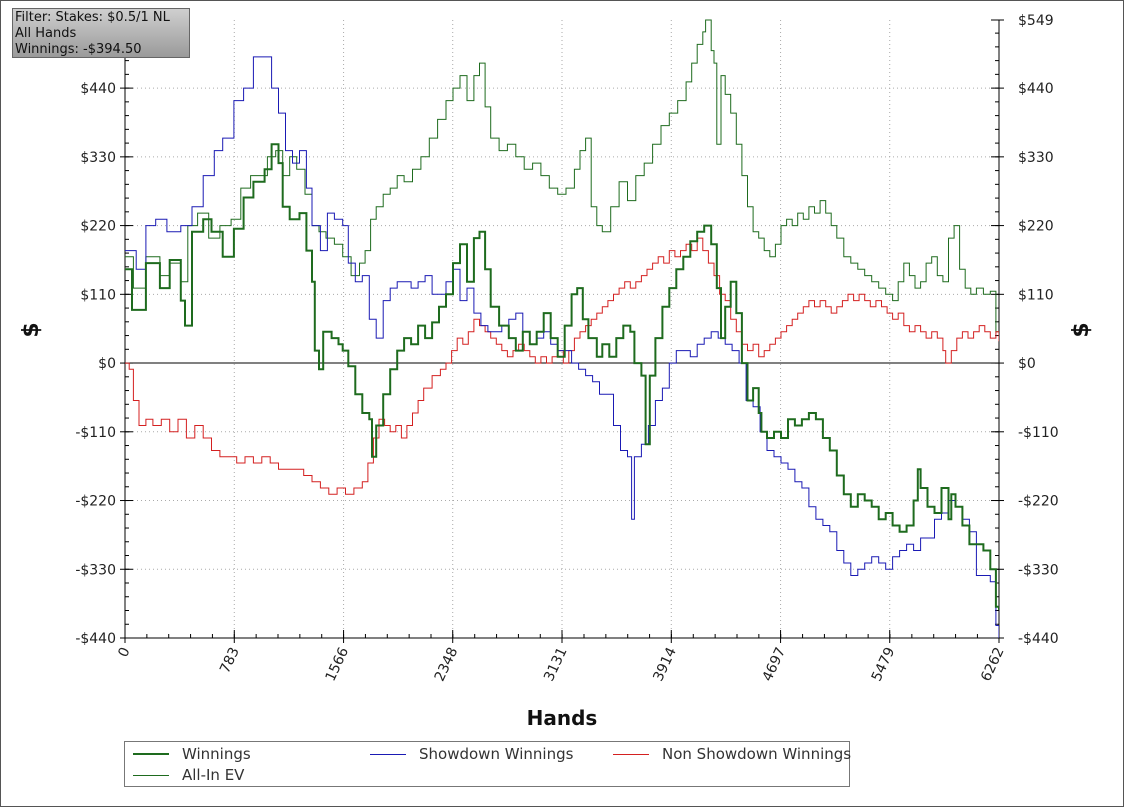 This screenshot has height=807, width=1124. What do you see at coordinates (124, 652) in the screenshot?
I see `x-tick-label: 0` at bounding box center [124, 652].